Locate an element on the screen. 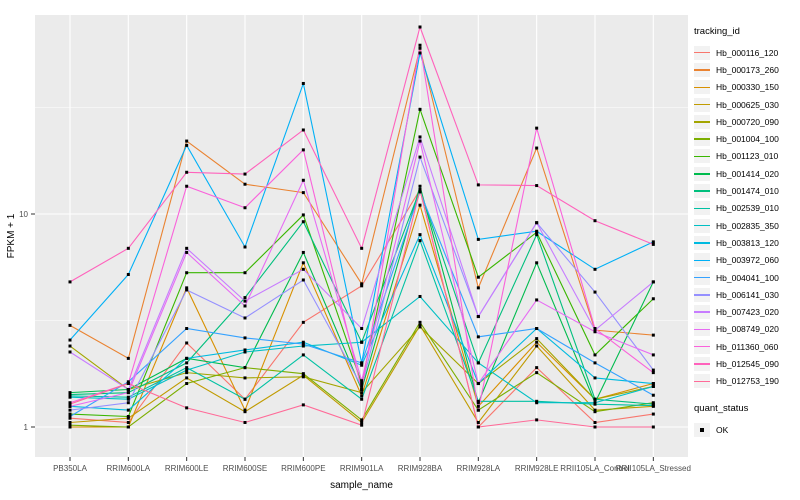  y-tick-label: 1 is located at coordinates (26, 427).